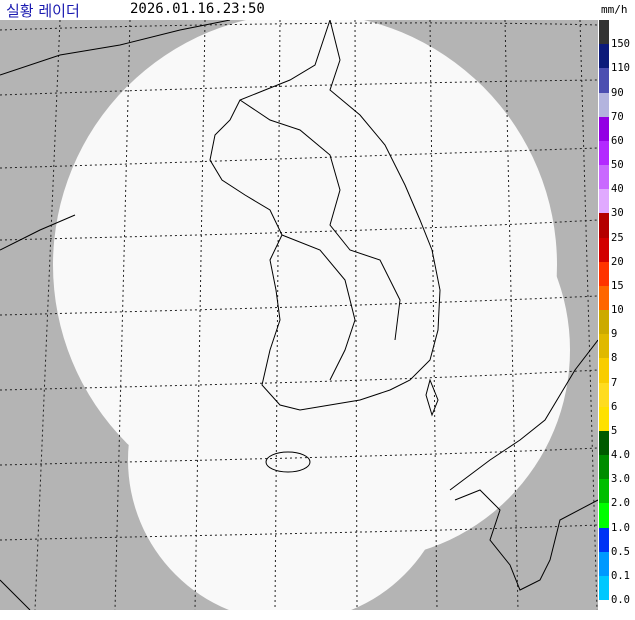 This screenshot has height=620, width=635. Describe the element at coordinates (617, 285) in the screenshot. I see `legend-label: 15` at that location.